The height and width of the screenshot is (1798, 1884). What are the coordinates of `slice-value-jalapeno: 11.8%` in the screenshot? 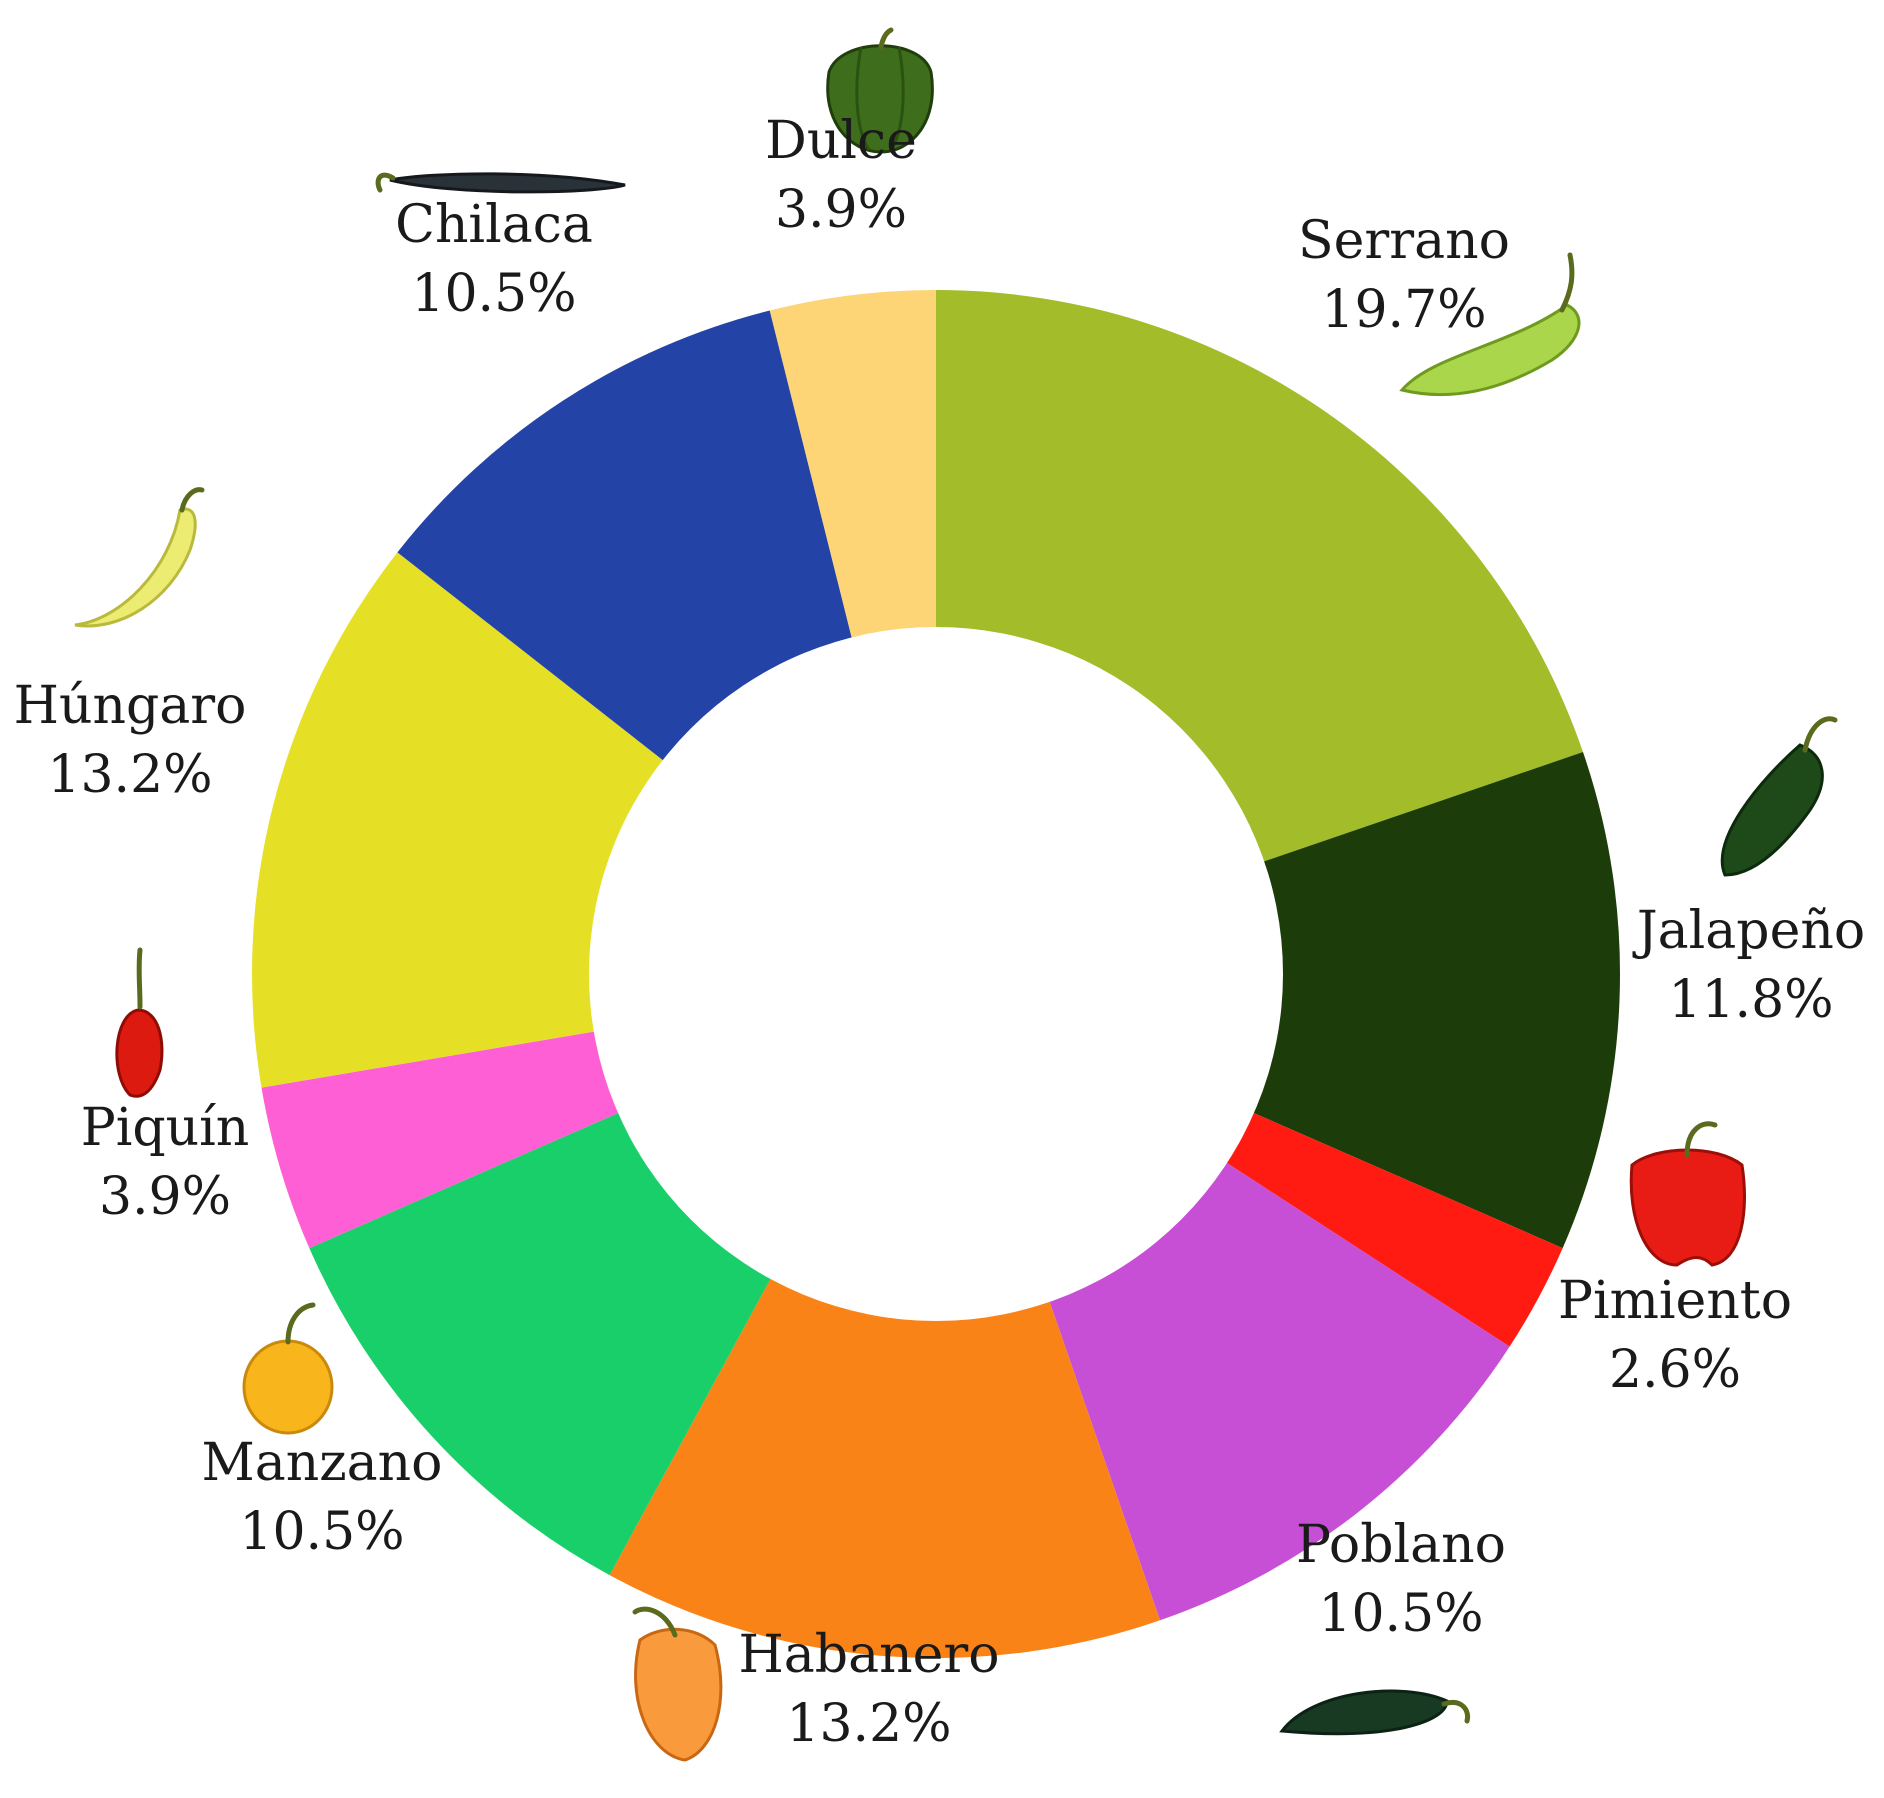 It's located at (1750, 1000).